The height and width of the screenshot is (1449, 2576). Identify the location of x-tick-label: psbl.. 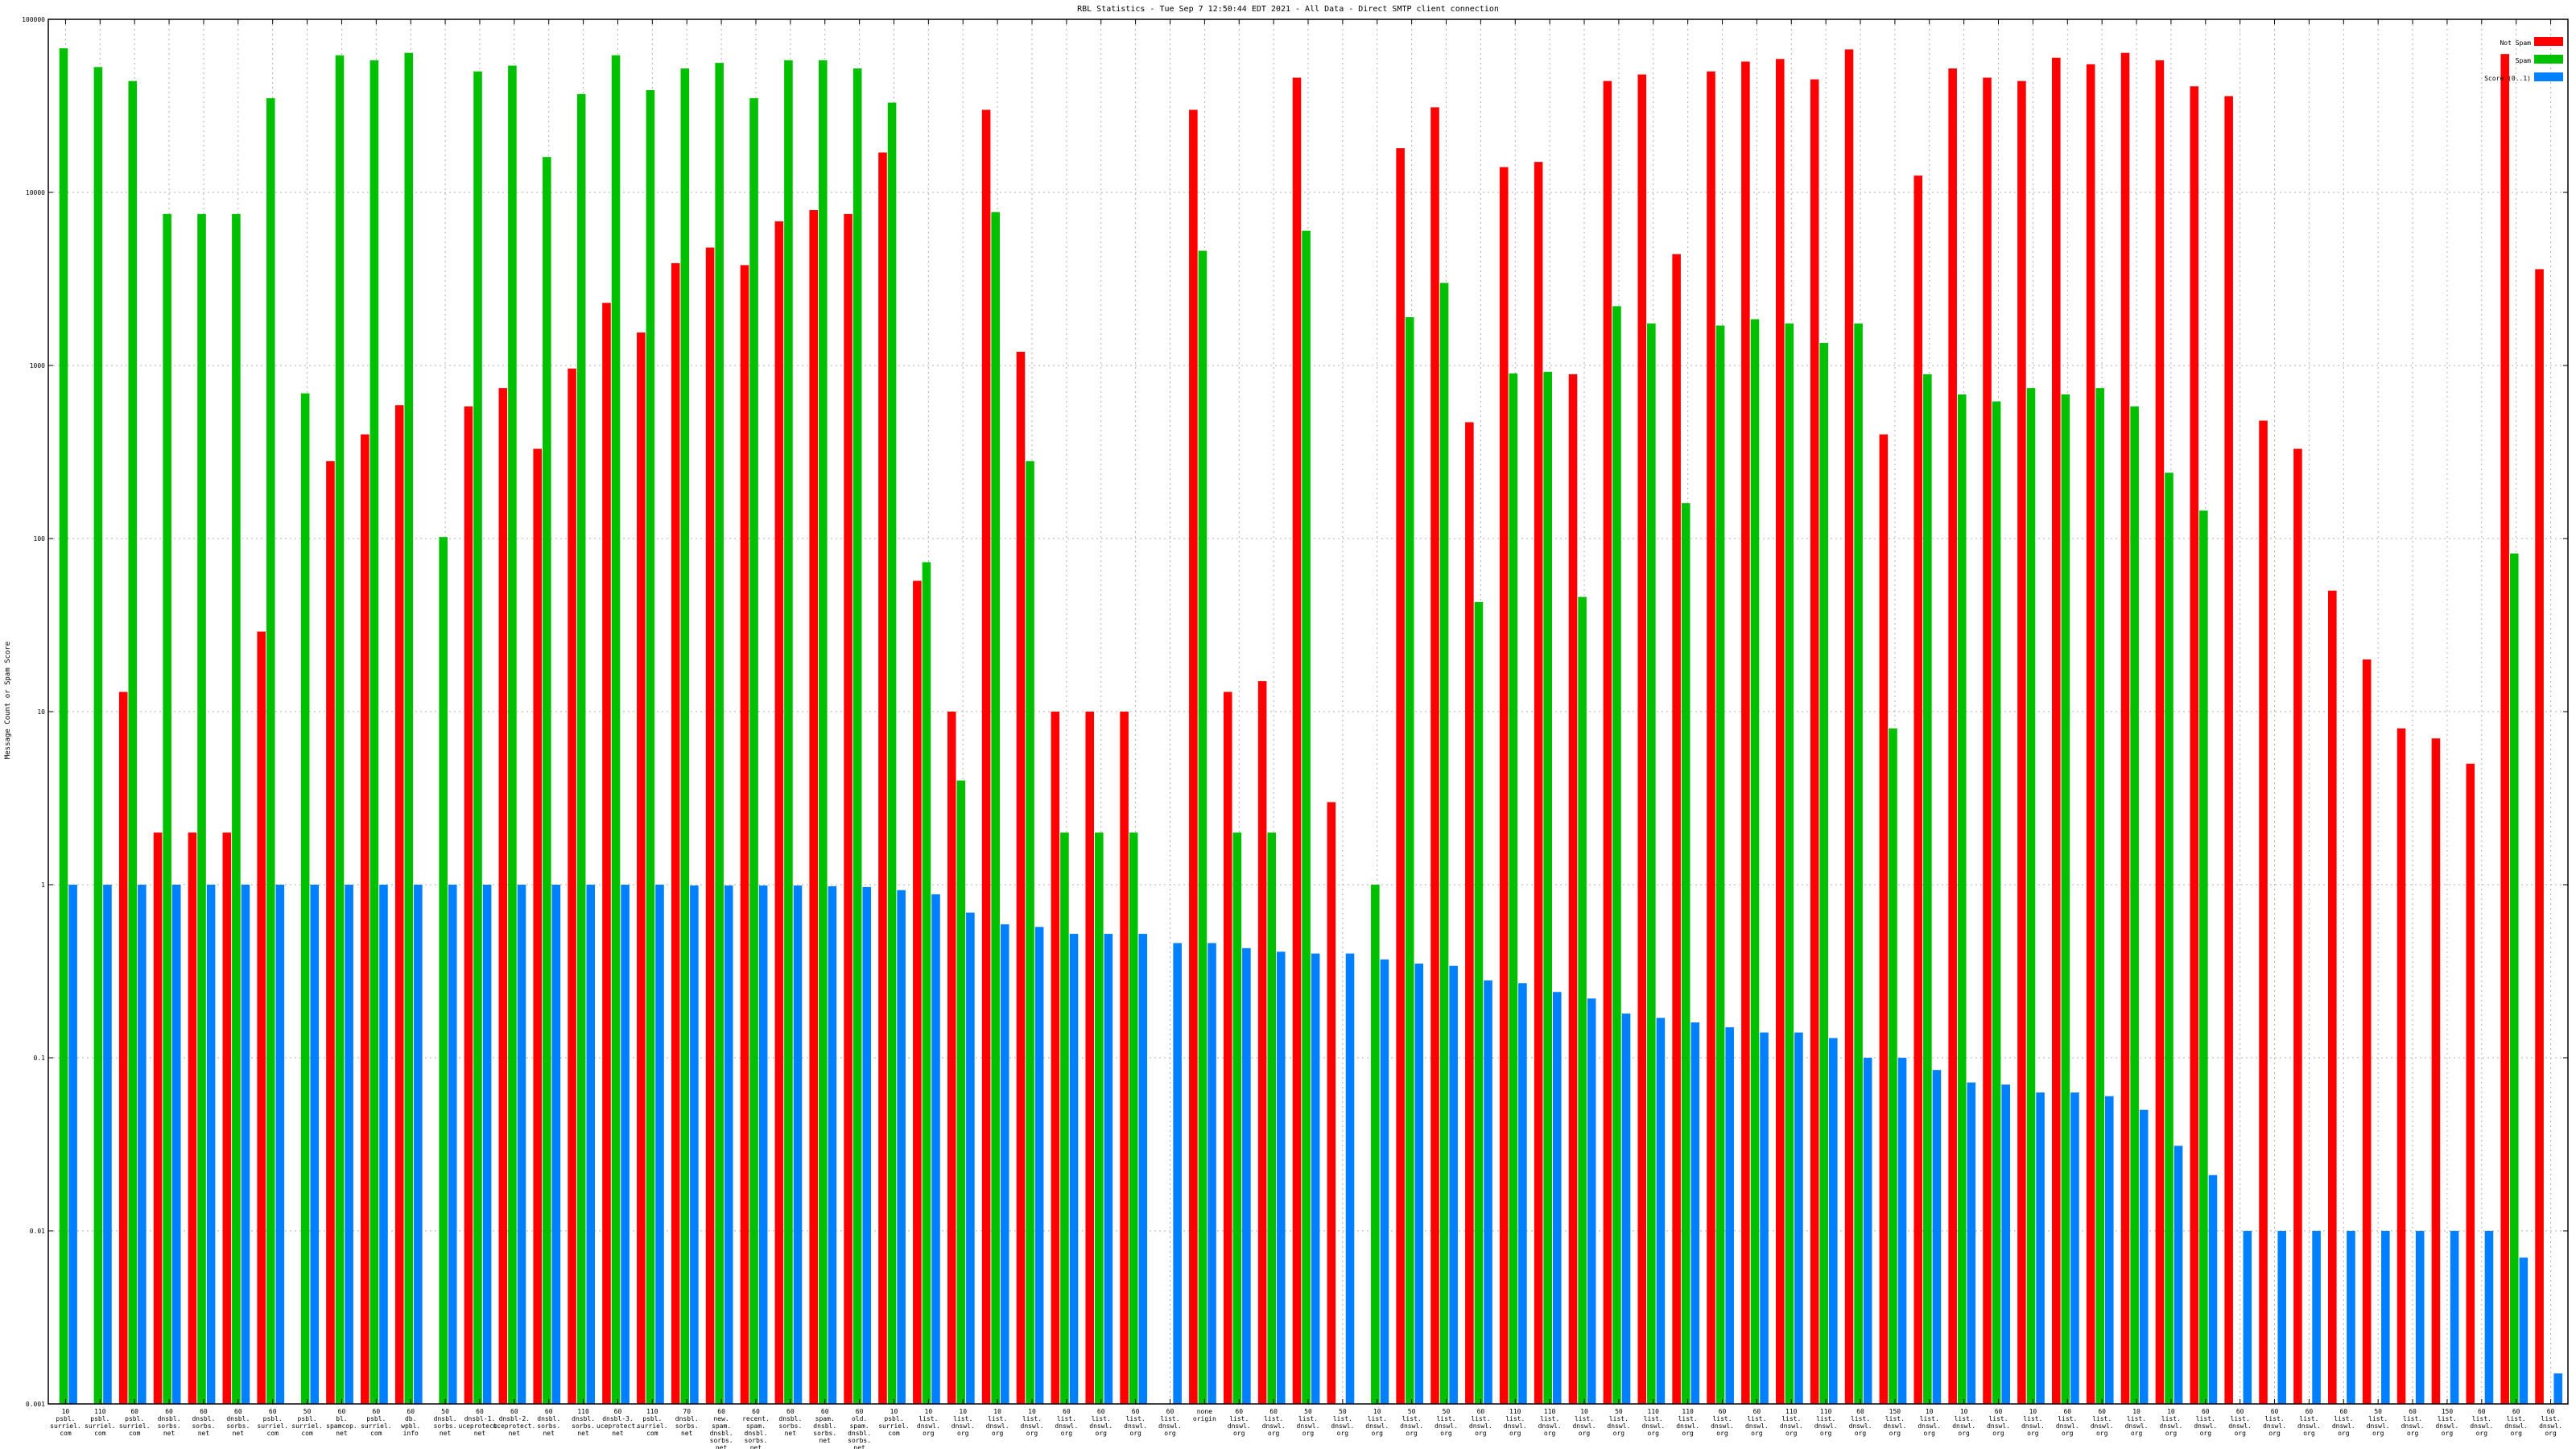
(307, 1418).